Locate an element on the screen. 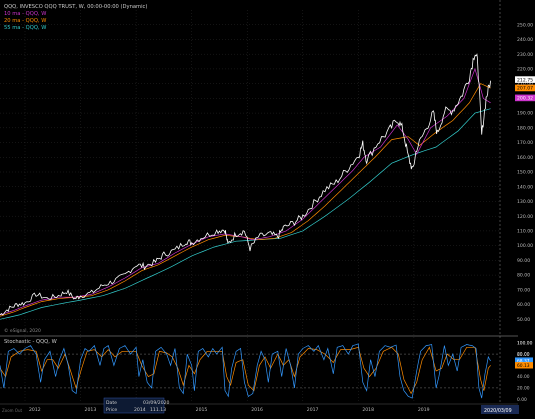 This screenshot has width=535, height=419. y-tick-label: 160.00 is located at coordinates (525, 158).